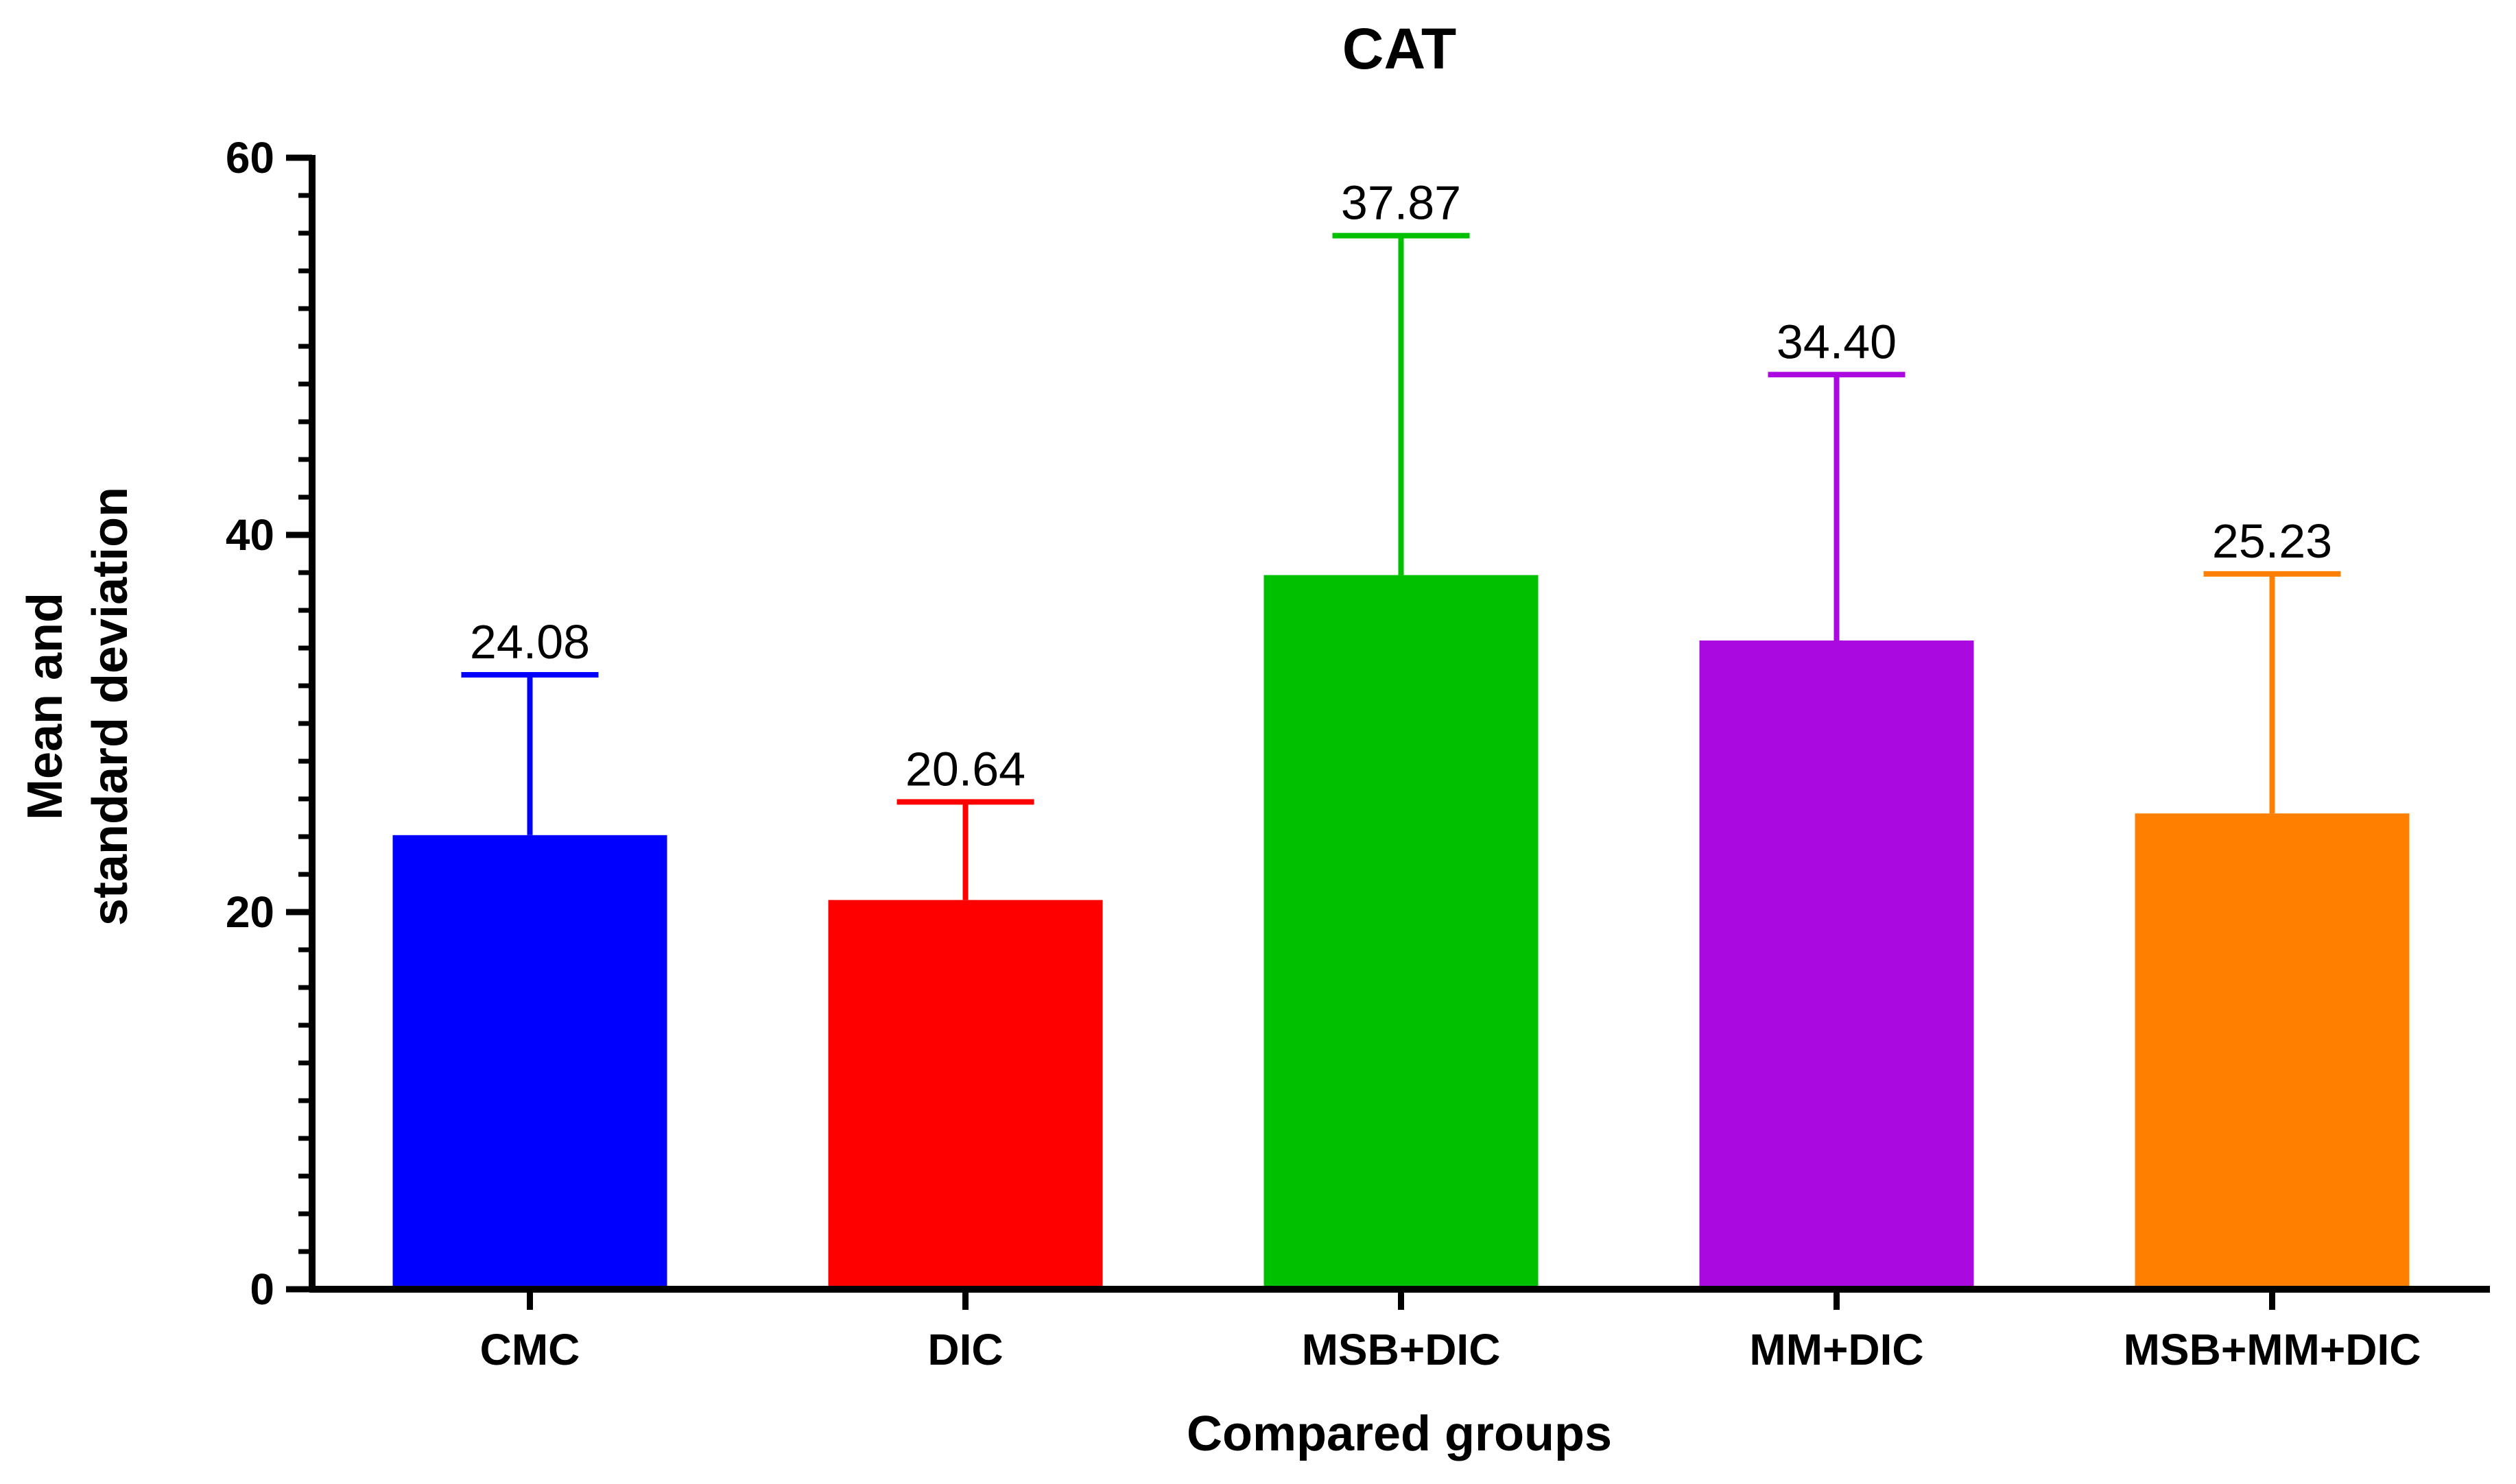 Image resolution: width=2516 pixels, height=1484 pixels. I want to click on bar-mm-dic, so click(1837, 965).